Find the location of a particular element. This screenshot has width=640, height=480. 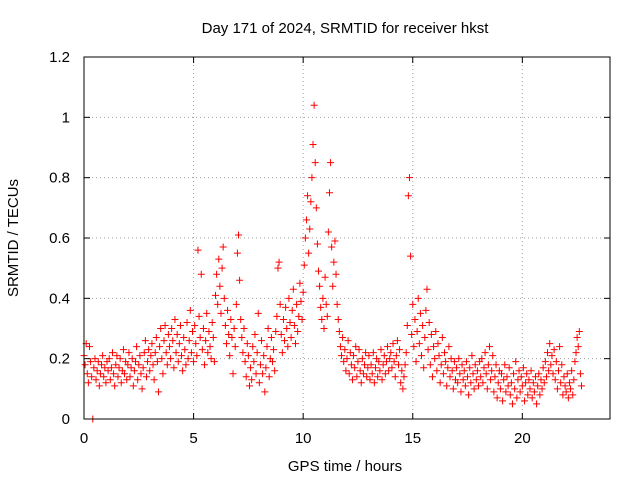

x-axis-label: GPS time / hours is located at coordinates (345, 466).